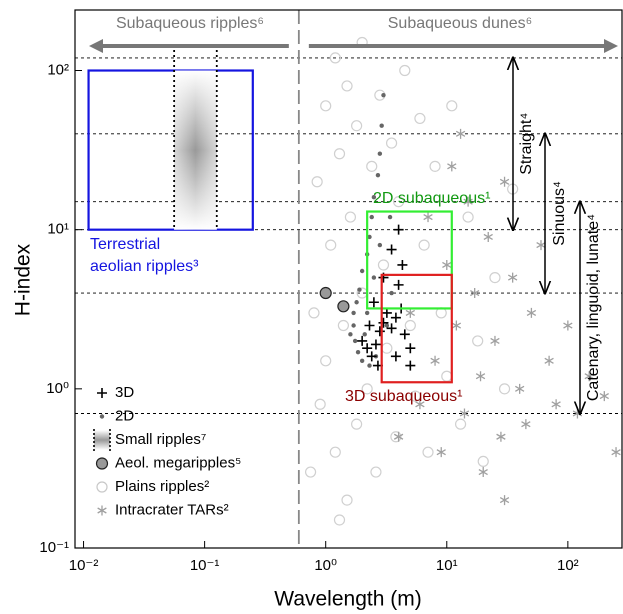 The width and height of the screenshot is (623, 614). Describe the element at coordinates (403, 396) in the screenshot. I see `region-label: 3D subaqueous¹` at that location.